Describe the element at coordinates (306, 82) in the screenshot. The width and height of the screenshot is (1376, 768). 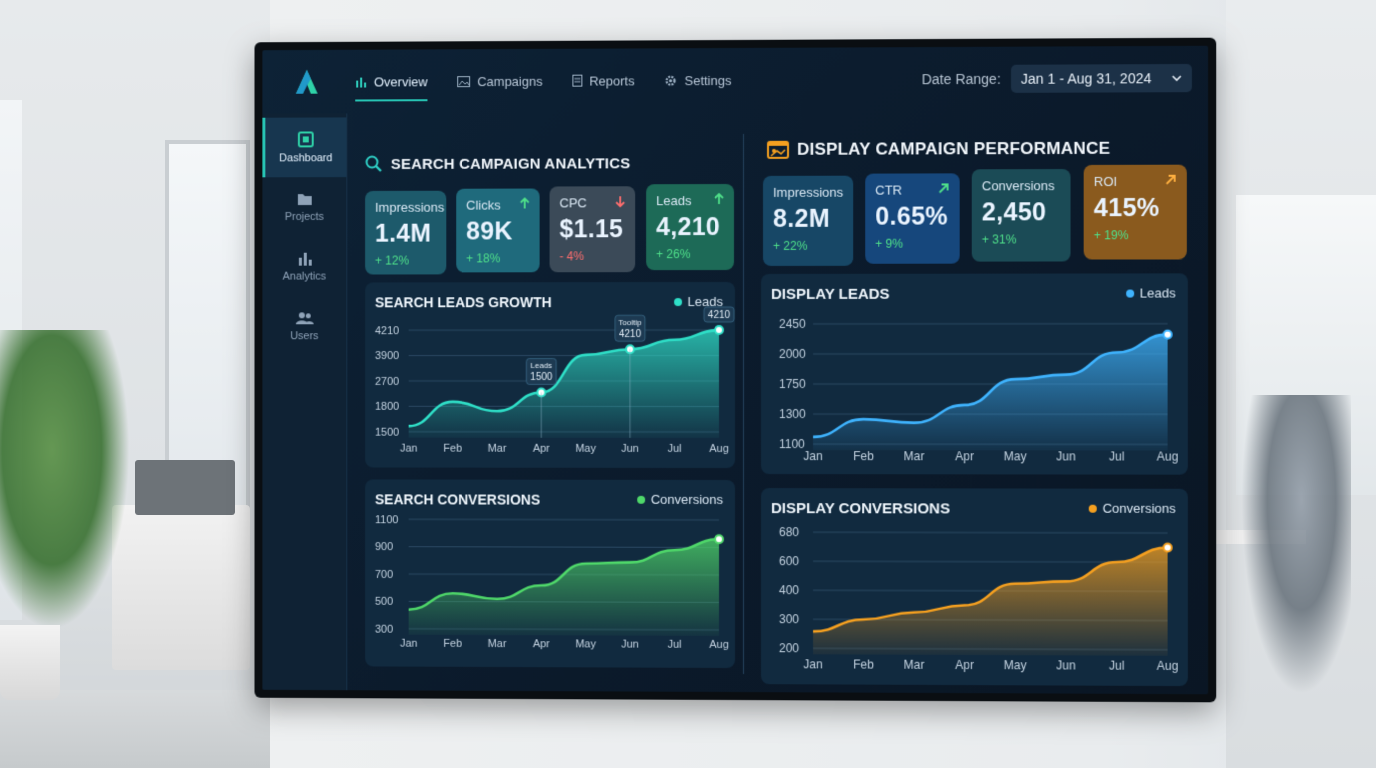
I see `app-logo` at that location.